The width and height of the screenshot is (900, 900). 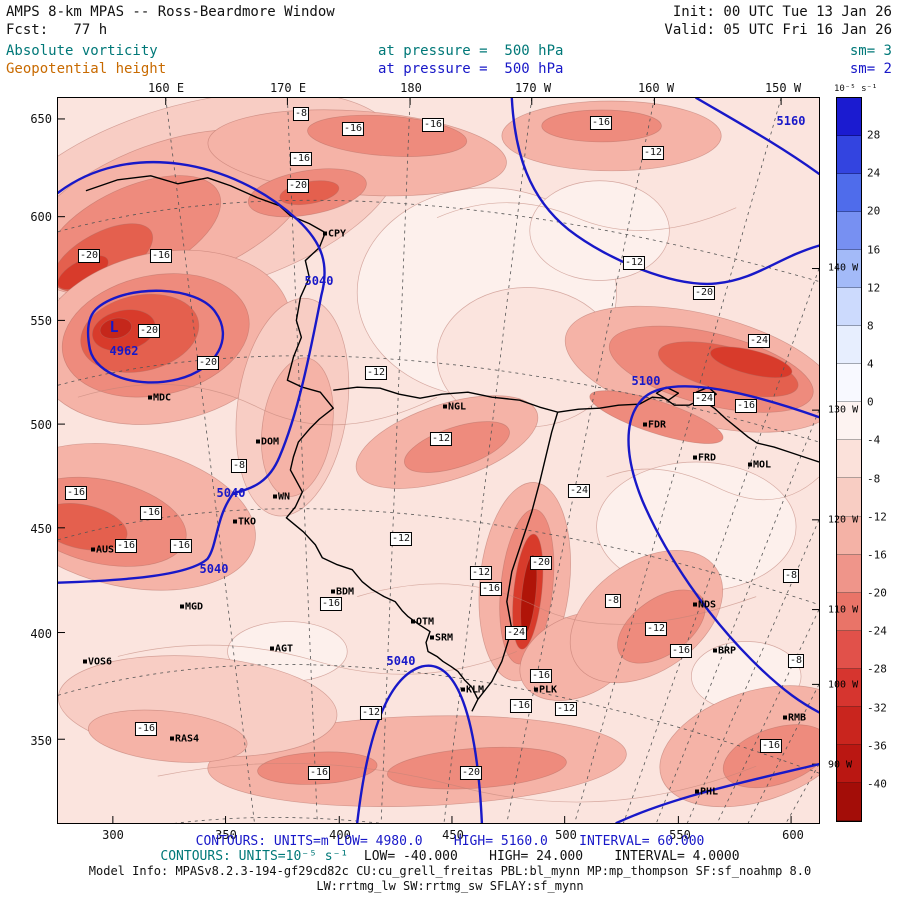 What do you see at coordinates (97, 662) in the screenshot?
I see `station-marker: VOS6` at bounding box center [97, 662].